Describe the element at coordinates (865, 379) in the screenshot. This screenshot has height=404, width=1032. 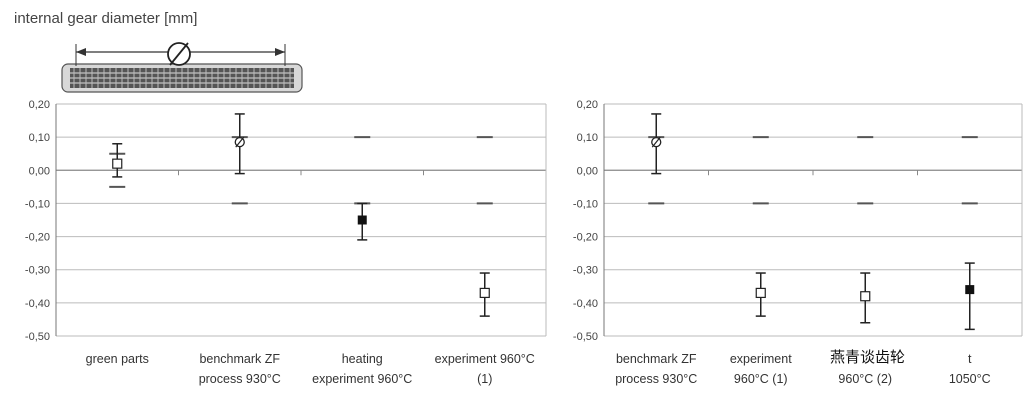
I see `category-label: 960°C (2)` at that location.